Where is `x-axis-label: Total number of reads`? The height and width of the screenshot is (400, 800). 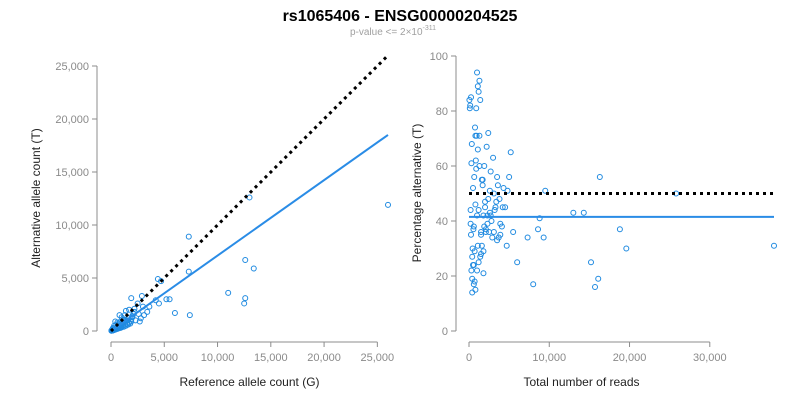
x-axis-label: Total number of reads is located at coordinates (581, 382).